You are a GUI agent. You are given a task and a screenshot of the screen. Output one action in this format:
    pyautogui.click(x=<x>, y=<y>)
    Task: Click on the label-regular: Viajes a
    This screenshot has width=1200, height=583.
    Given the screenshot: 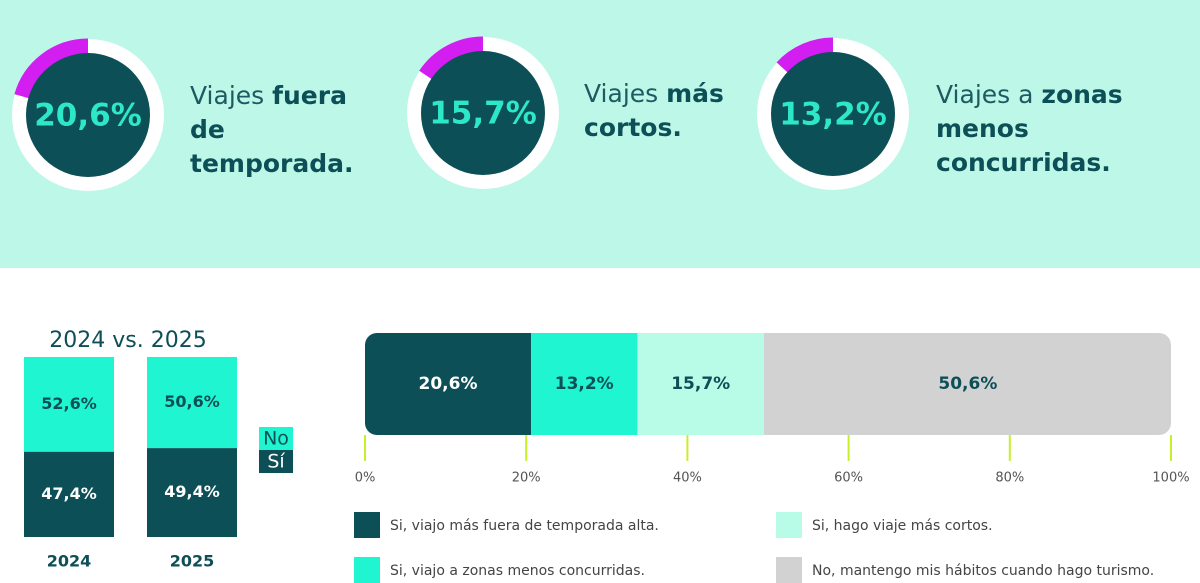 What is the action you would take?
    pyautogui.click(x=985, y=94)
    